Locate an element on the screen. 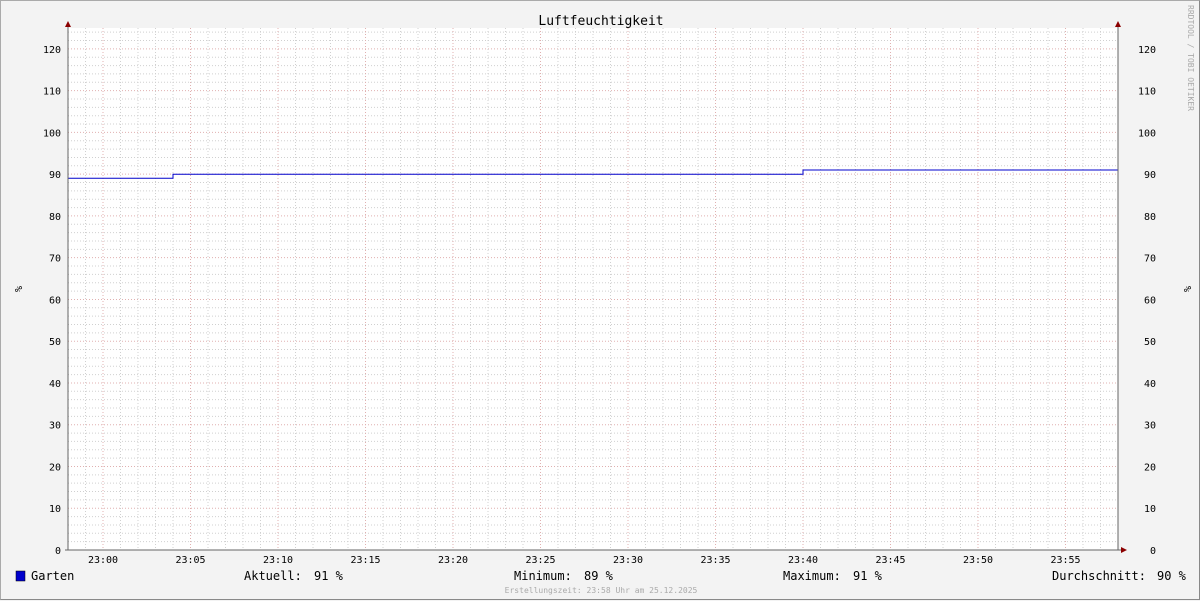  x-axis-arrow-icon is located at coordinates (1124, 550).